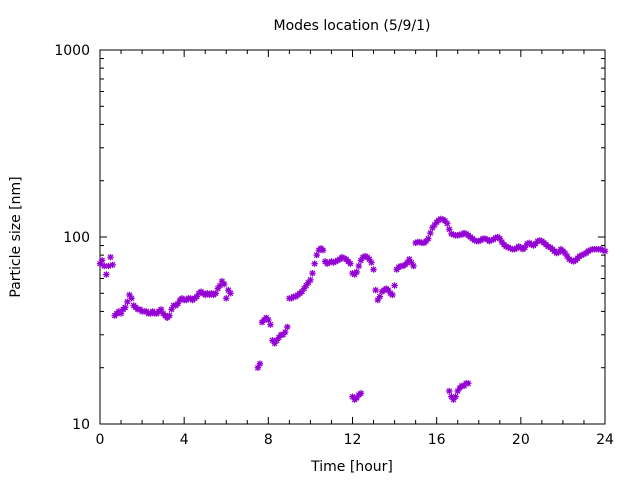 This screenshot has height=480, width=640. Describe the element at coordinates (72, 51) in the screenshot. I see `y-tick-label: 1000` at that location.